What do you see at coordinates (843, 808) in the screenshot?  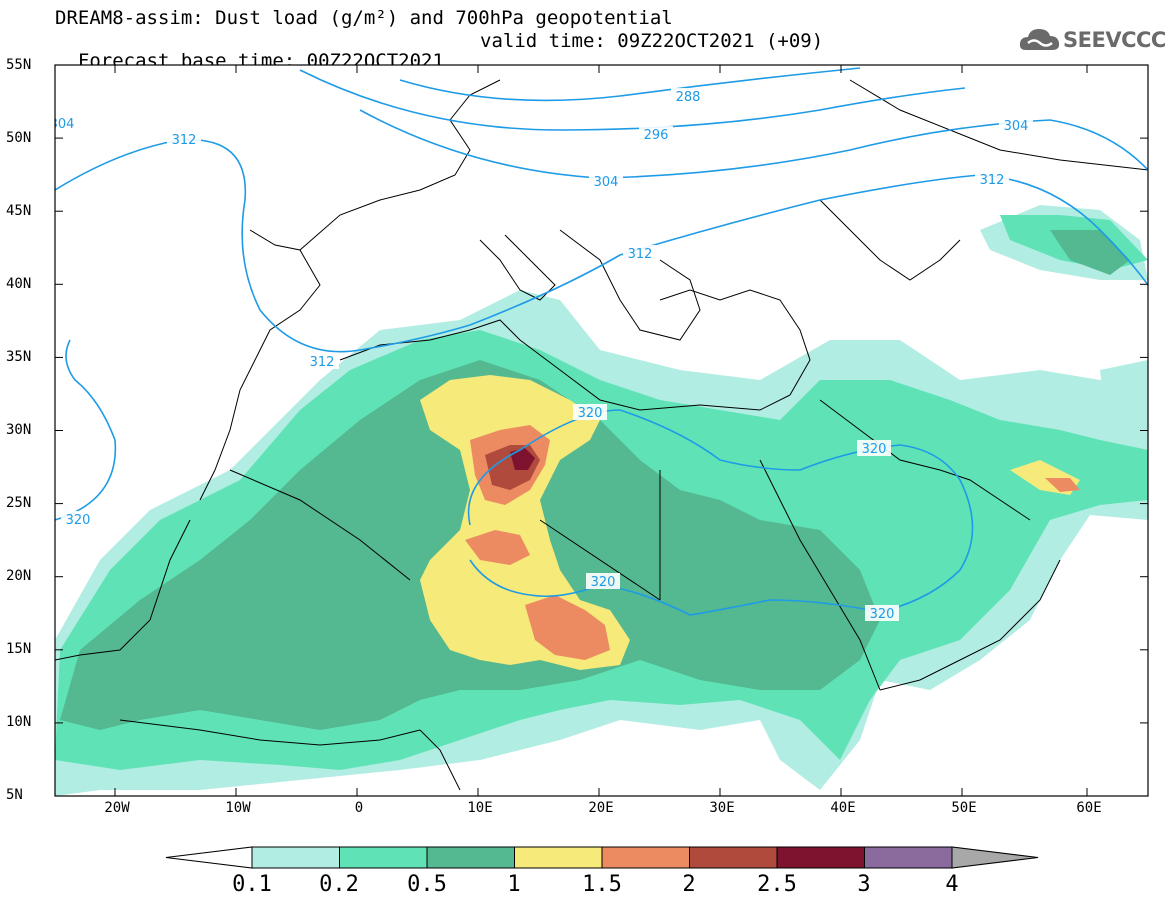 I see `lon-label: 40E` at bounding box center [843, 808].